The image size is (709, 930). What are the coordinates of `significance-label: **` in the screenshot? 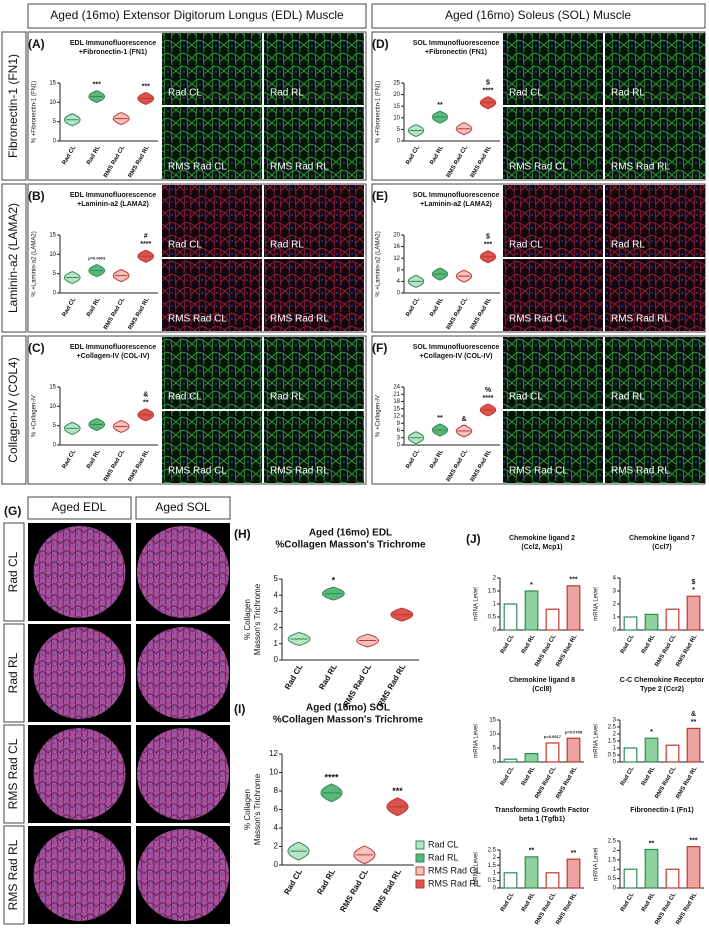 It's located at (652, 843).